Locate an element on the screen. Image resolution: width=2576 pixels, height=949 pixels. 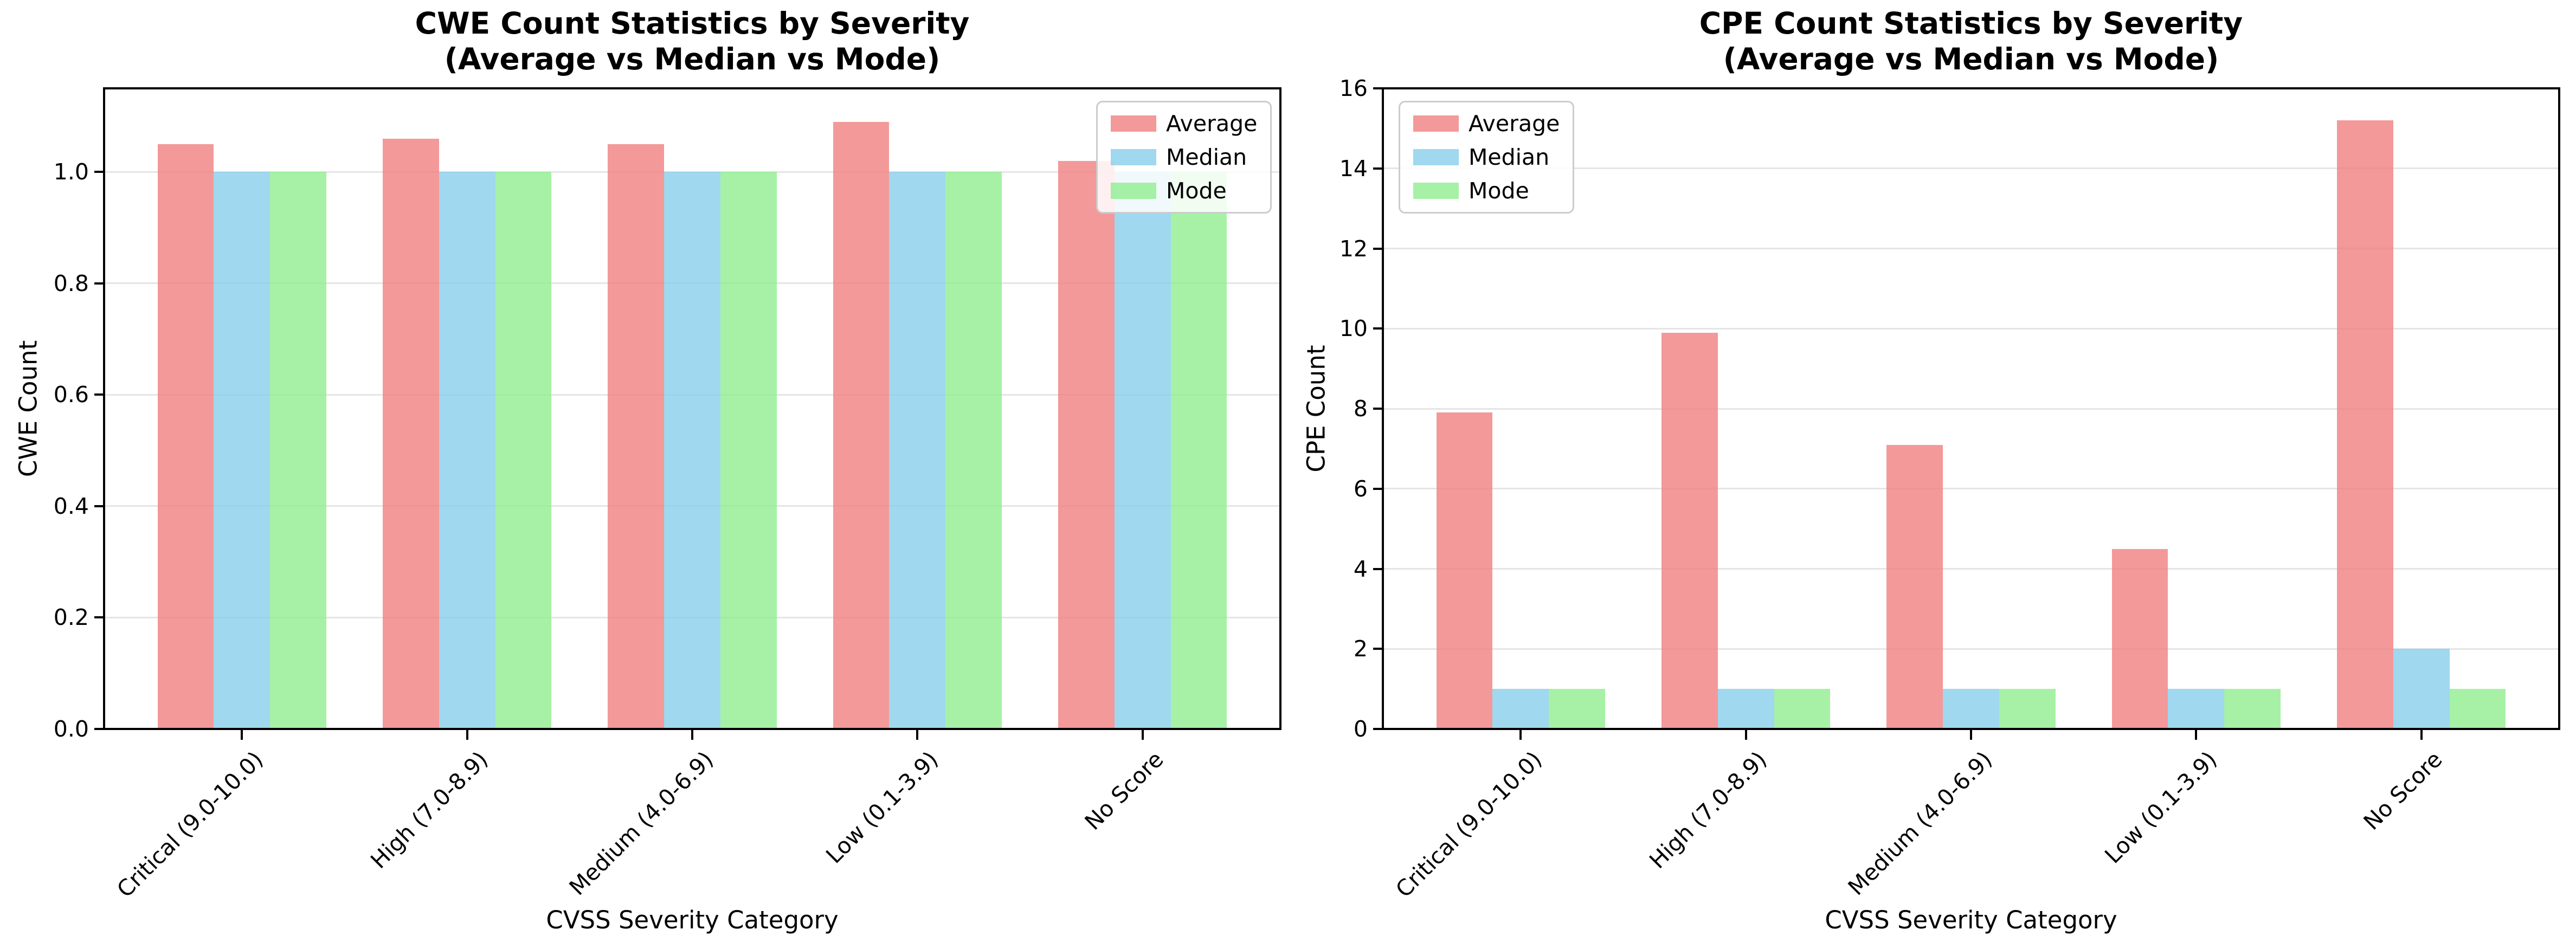
ytick-label: 2 is located at coordinates (1360, 649).